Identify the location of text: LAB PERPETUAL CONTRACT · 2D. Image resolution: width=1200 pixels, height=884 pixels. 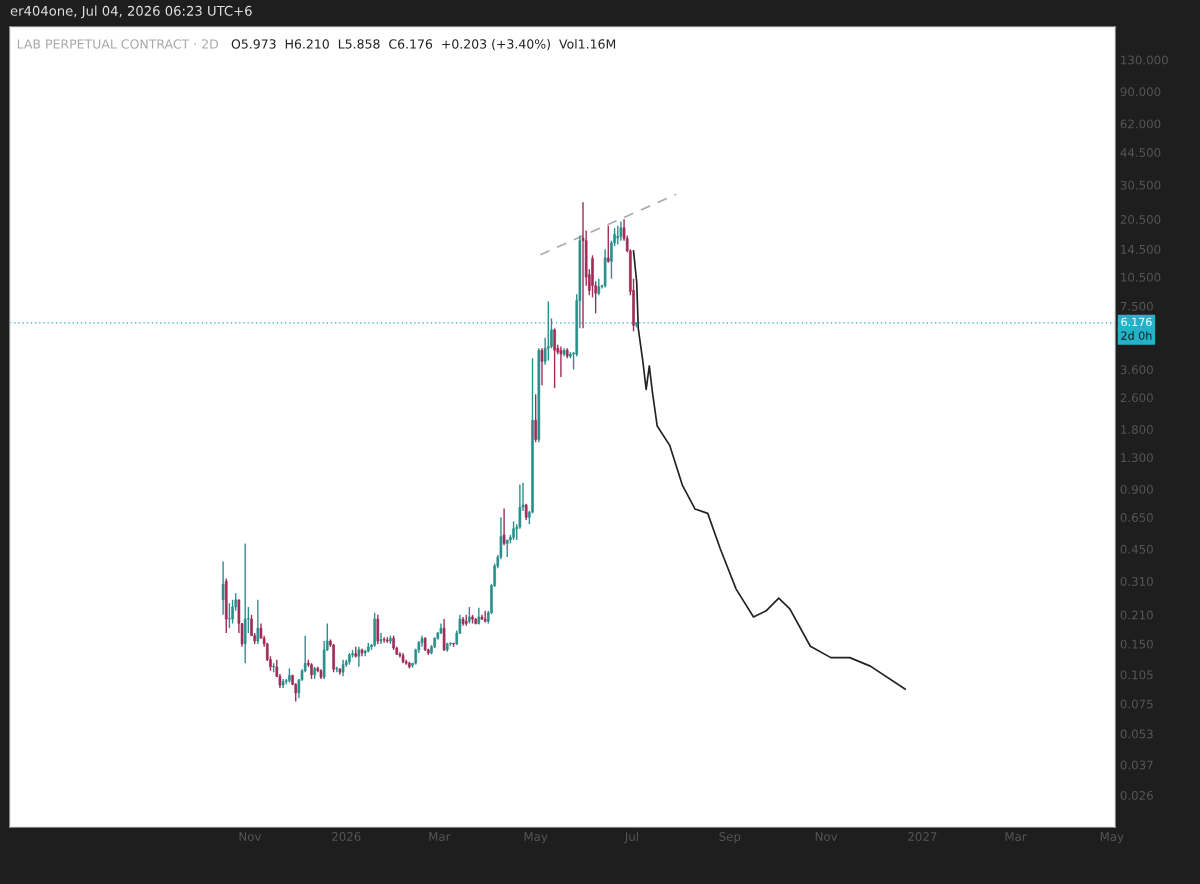
(117, 44).